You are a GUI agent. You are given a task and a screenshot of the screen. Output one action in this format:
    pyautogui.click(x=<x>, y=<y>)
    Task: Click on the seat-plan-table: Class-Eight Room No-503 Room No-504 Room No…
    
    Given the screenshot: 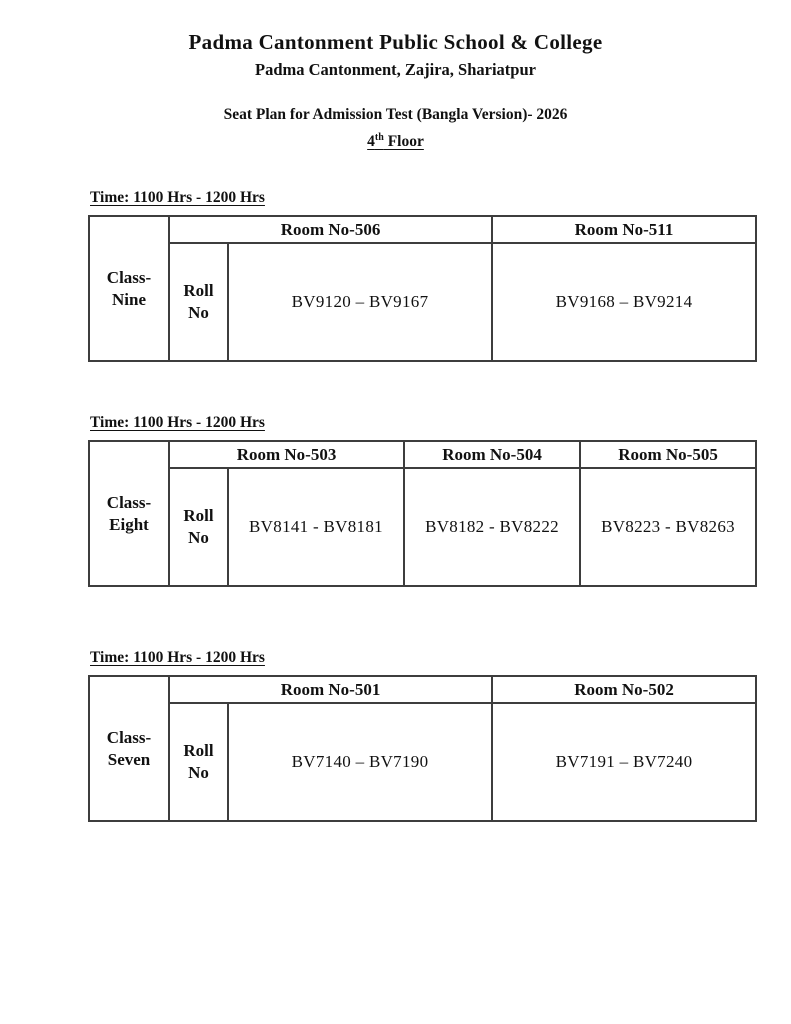 What is the action you would take?
    pyautogui.click(x=423, y=513)
    